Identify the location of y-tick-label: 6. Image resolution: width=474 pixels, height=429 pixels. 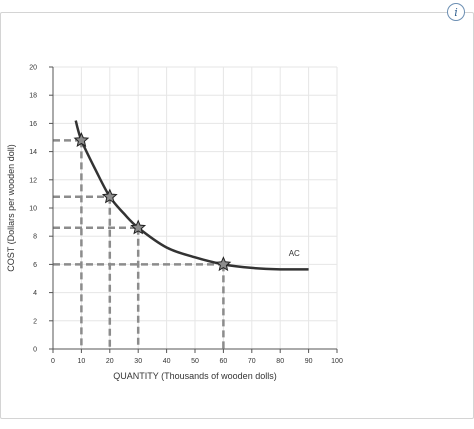
(35, 265).